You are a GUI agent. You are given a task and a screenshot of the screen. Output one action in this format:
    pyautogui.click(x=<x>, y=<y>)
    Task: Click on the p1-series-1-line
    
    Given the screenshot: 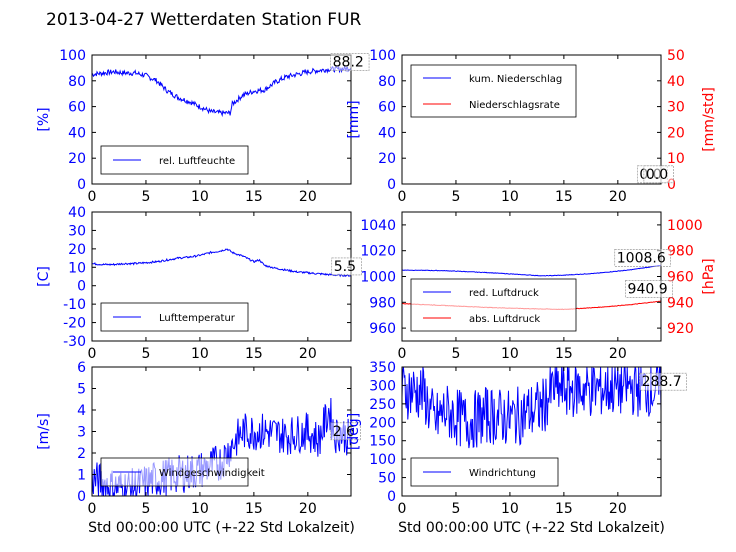 What is the action you would take?
    pyautogui.click(x=221, y=91)
    